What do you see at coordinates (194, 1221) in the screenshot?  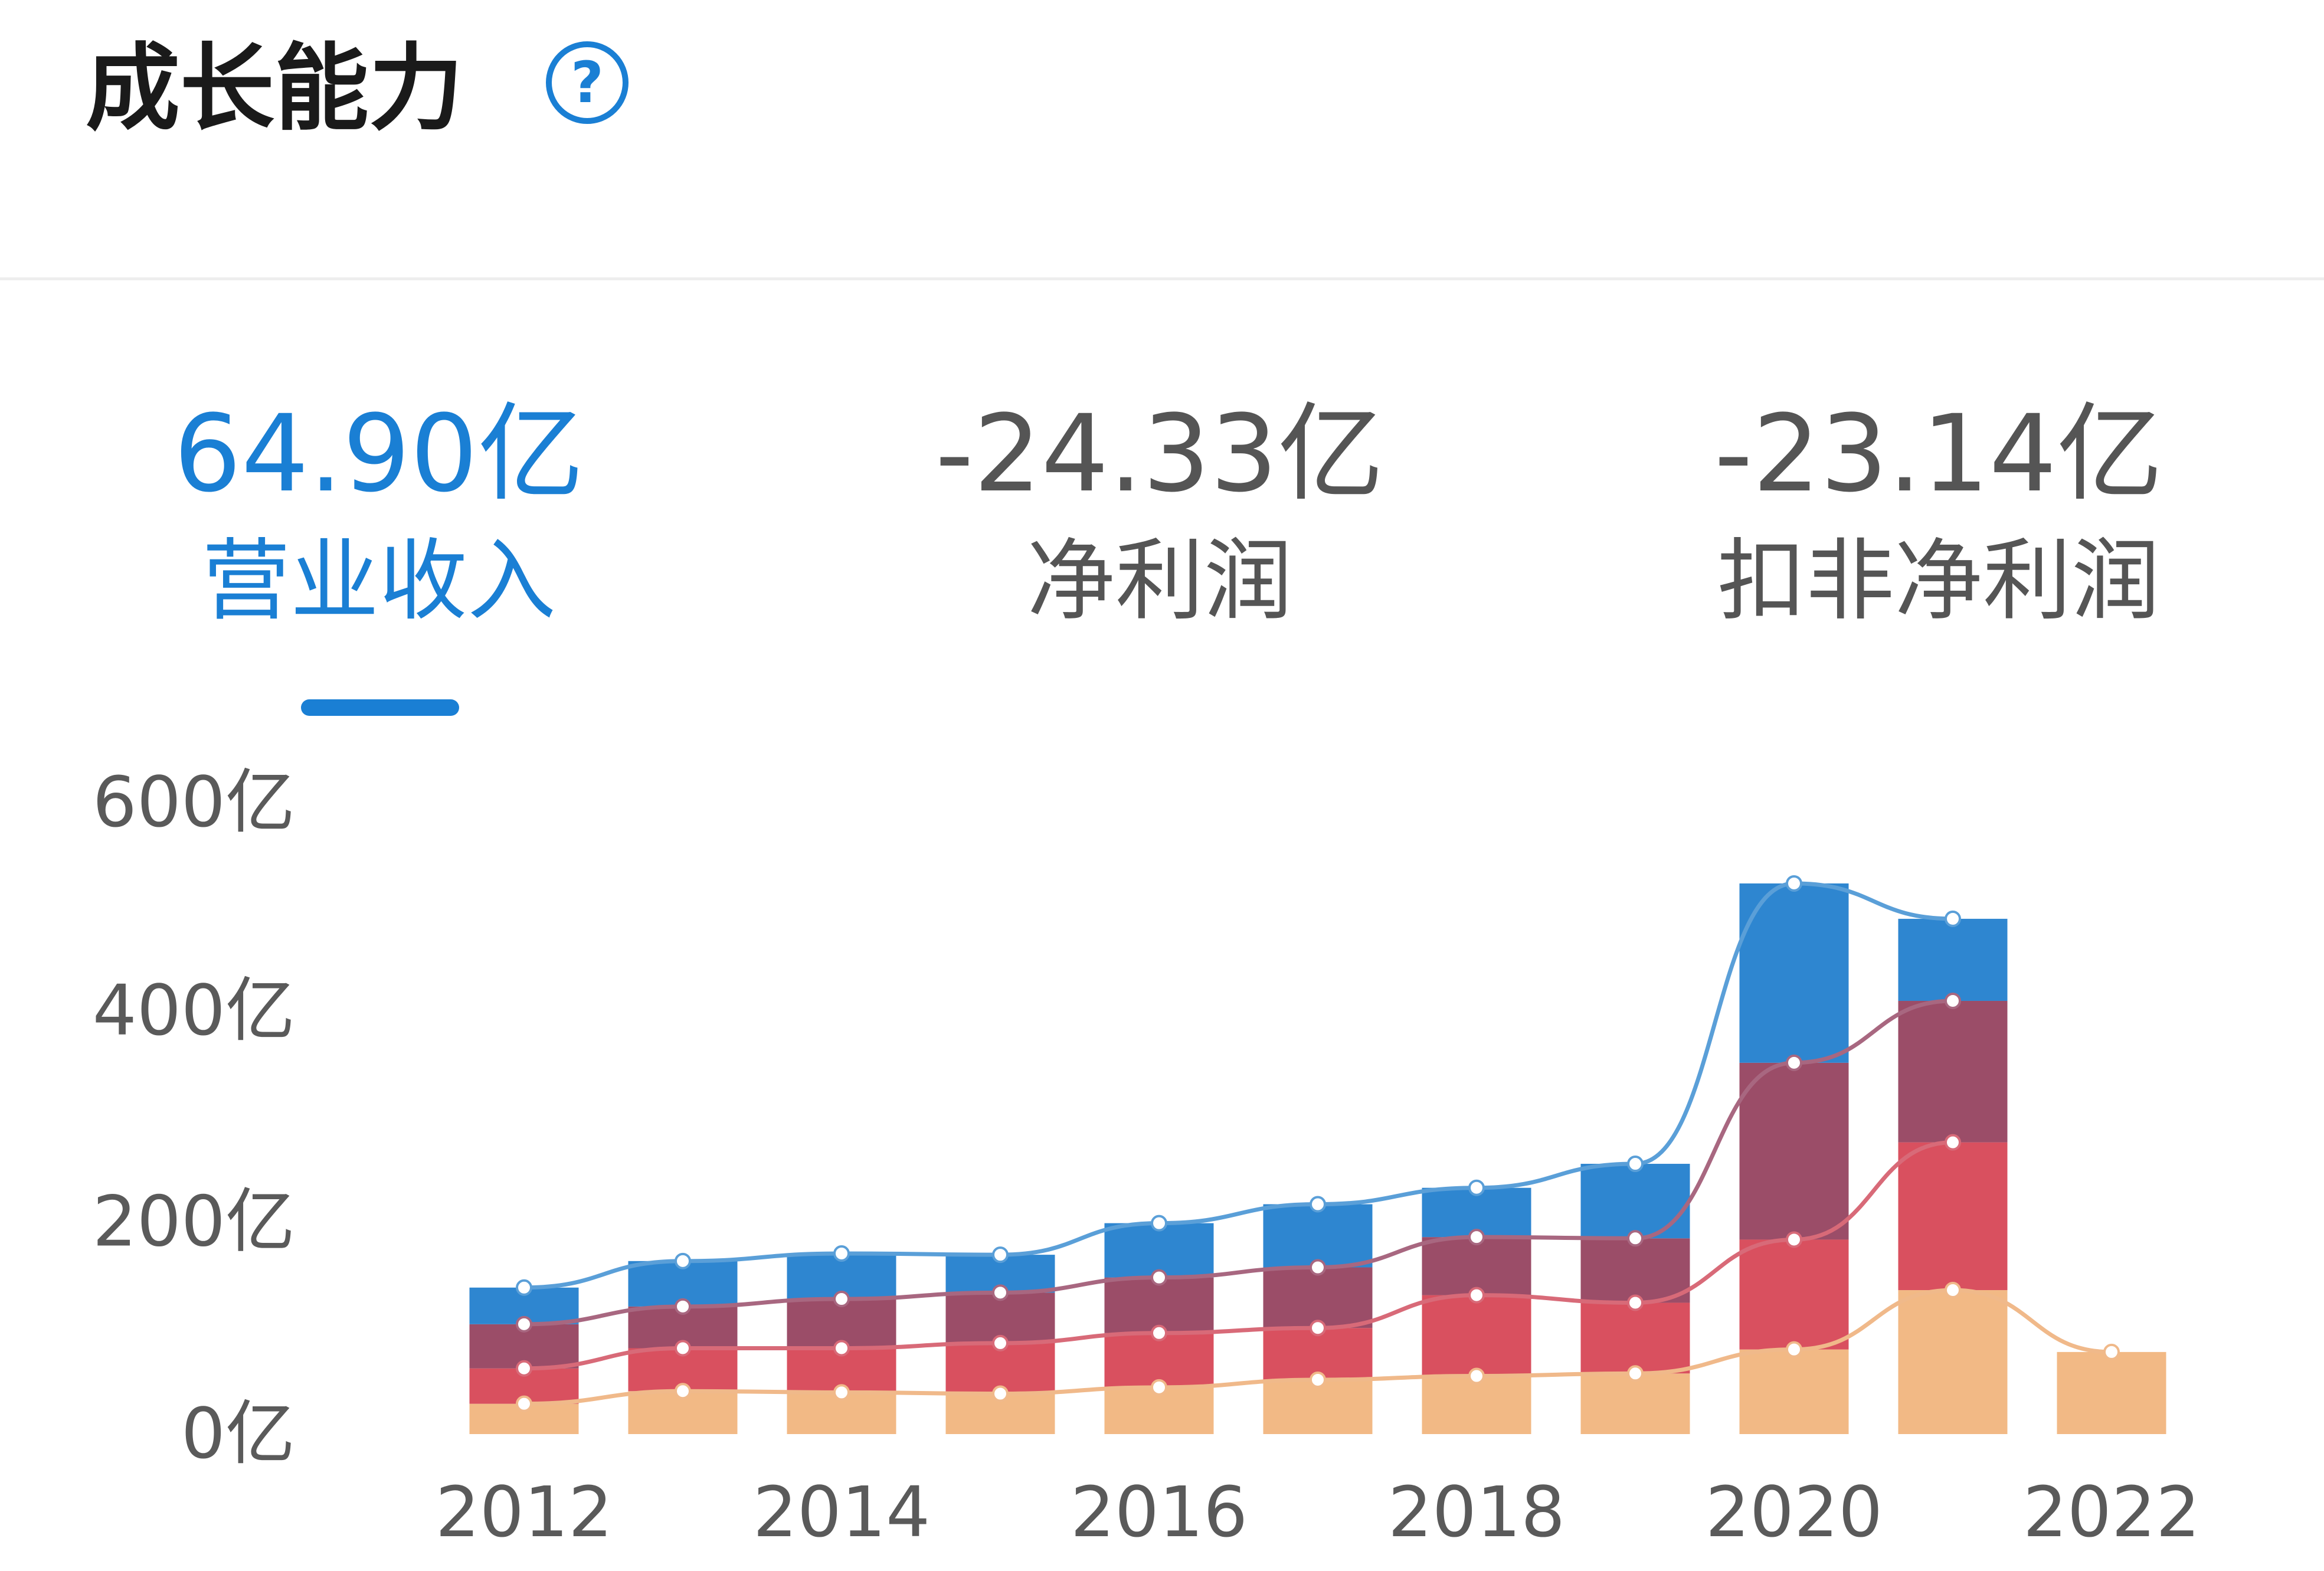 I see `y-tick-label: 200亿` at bounding box center [194, 1221].